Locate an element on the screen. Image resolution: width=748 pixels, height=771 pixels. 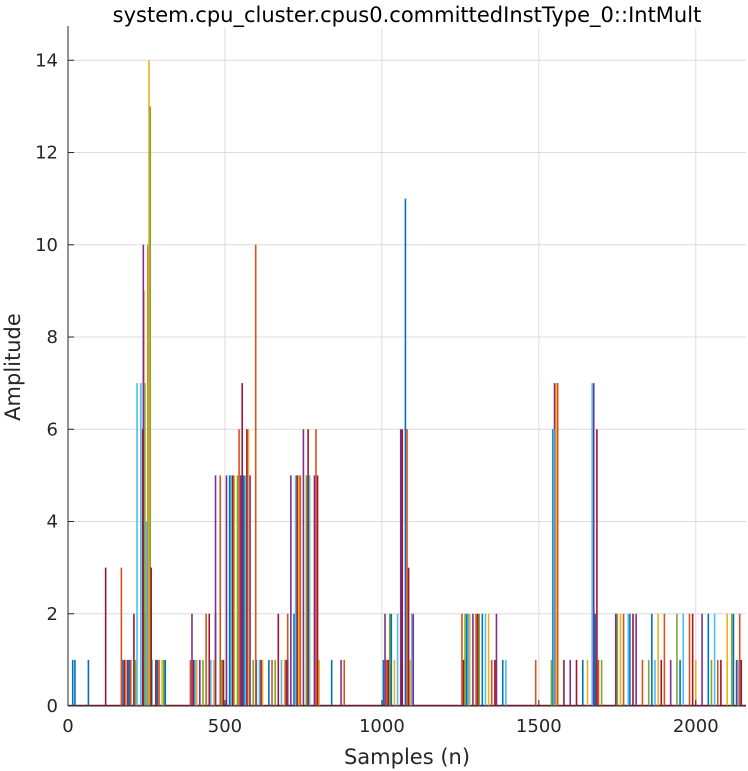
x-tick-label: 500 is located at coordinates (225, 726).